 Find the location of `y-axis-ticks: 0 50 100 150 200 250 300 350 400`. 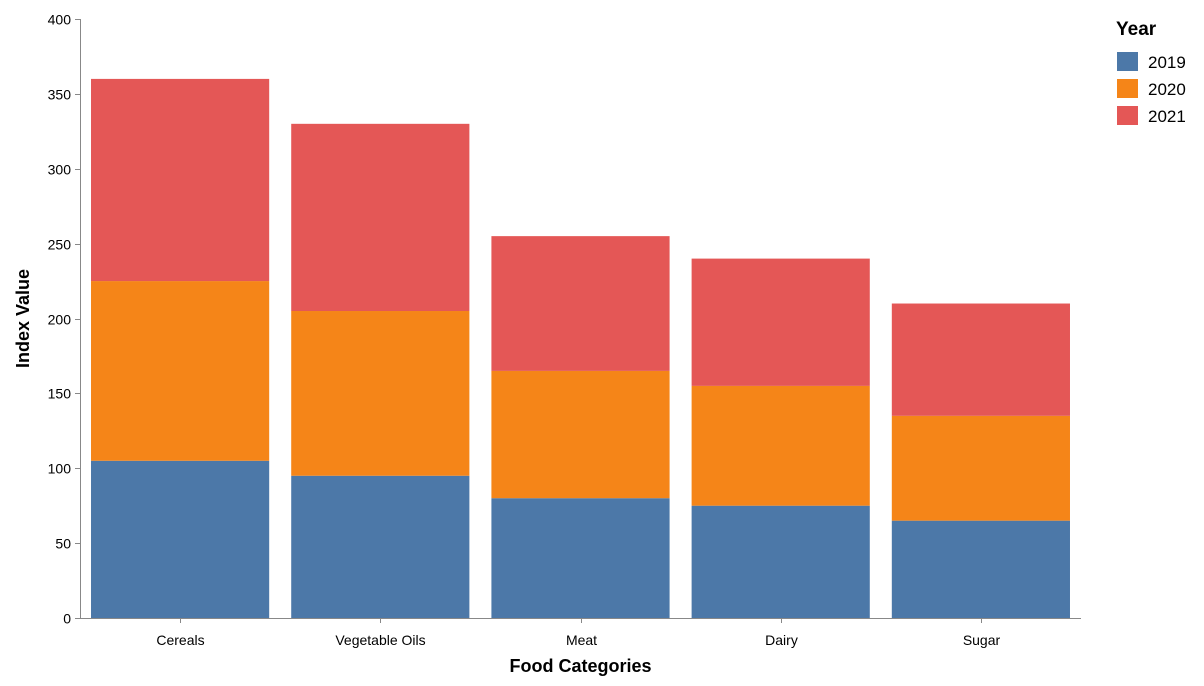

y-axis-ticks: 0 50 100 150 200 250 300 350 400 is located at coordinates (64, 319).